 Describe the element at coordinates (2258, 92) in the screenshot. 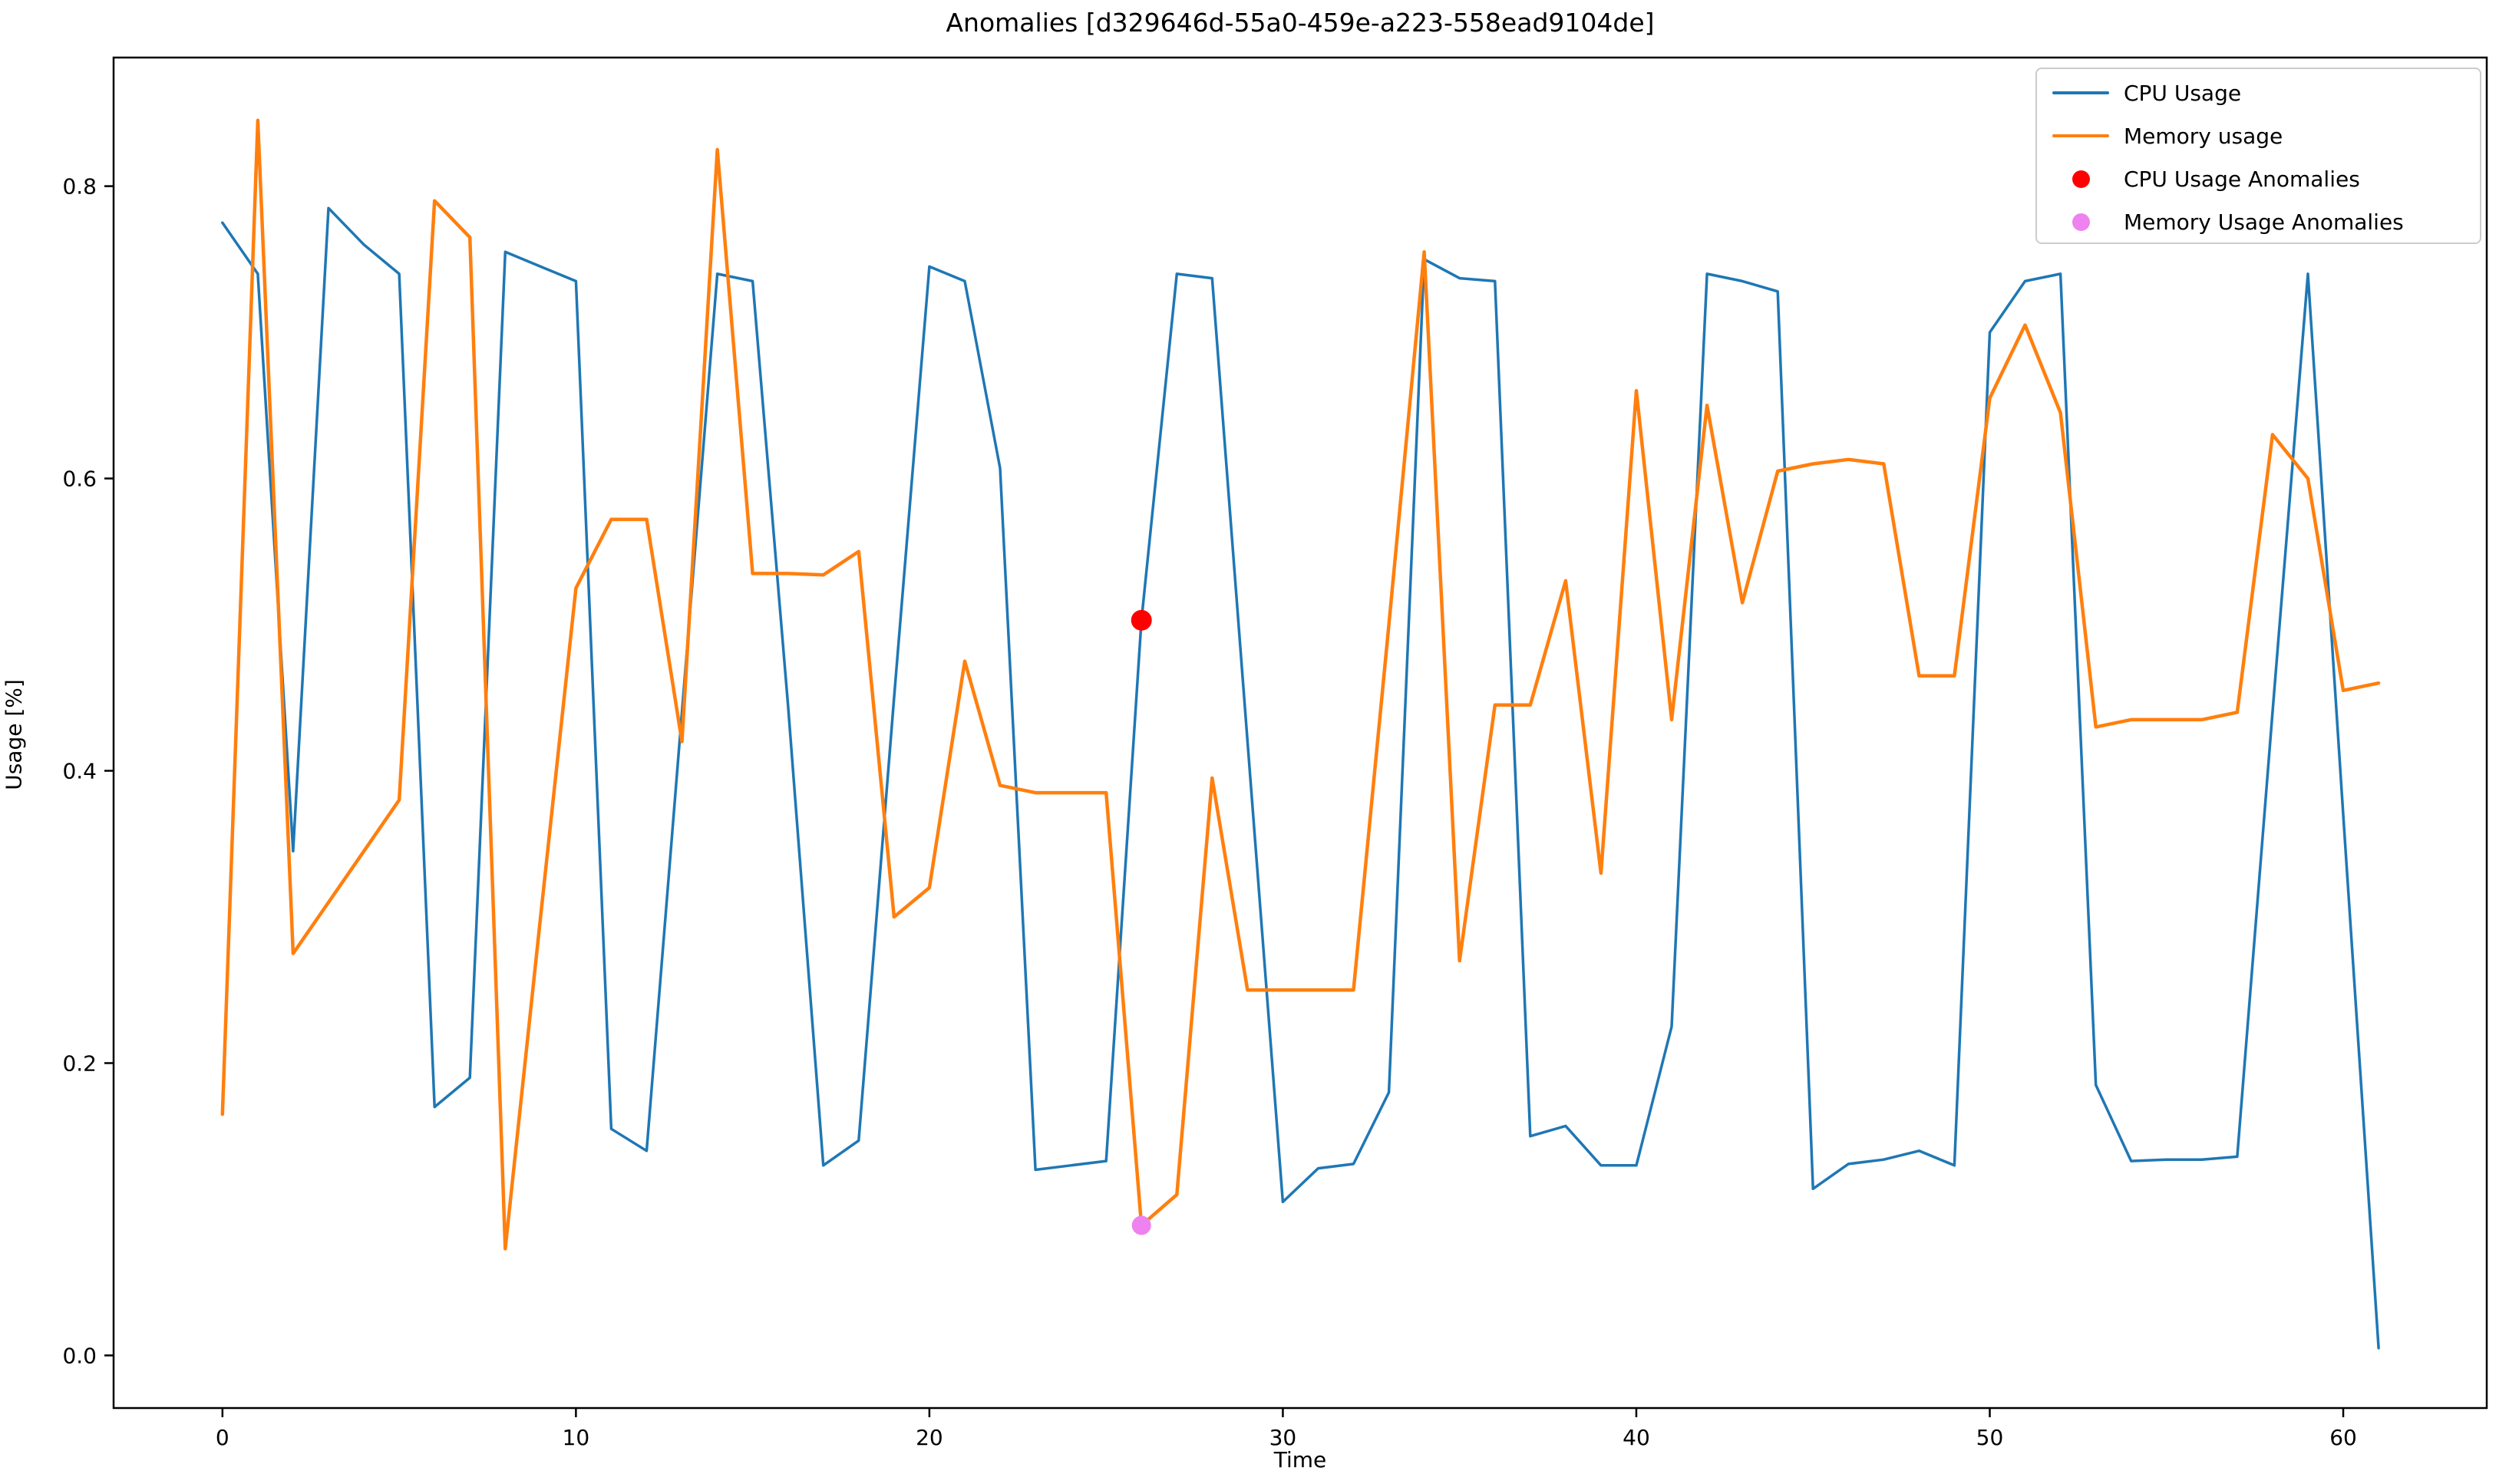

I see `legend-item-cpu-usage: CPU Usage` at that location.